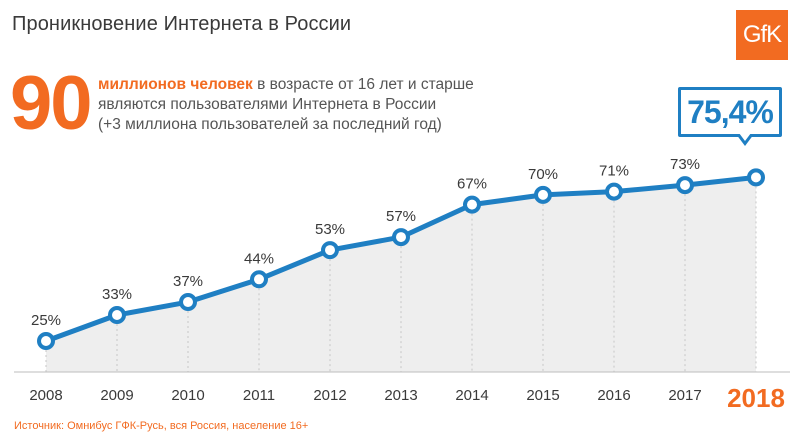 The height and width of the screenshot is (440, 800). I want to click on x-tick-label: 2015, so click(542, 395).